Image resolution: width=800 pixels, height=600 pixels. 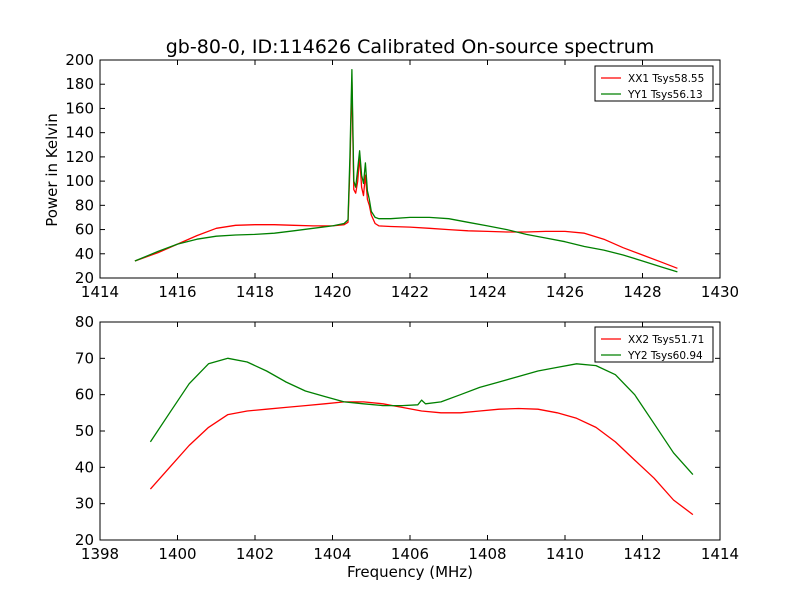 What do you see at coordinates (84, 431) in the screenshot?
I see `y-tick-label: 50` at bounding box center [84, 431].